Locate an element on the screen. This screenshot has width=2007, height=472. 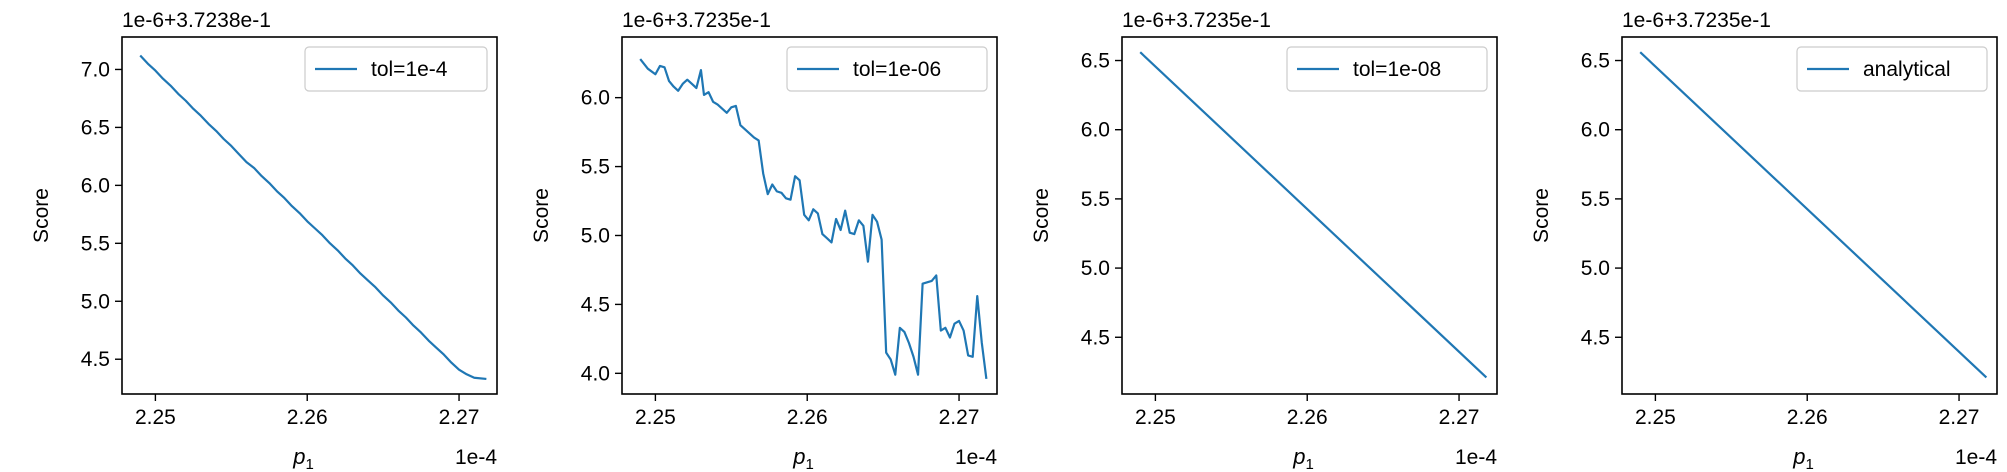
legend-label: tol=1e-06 is located at coordinates (897, 69).